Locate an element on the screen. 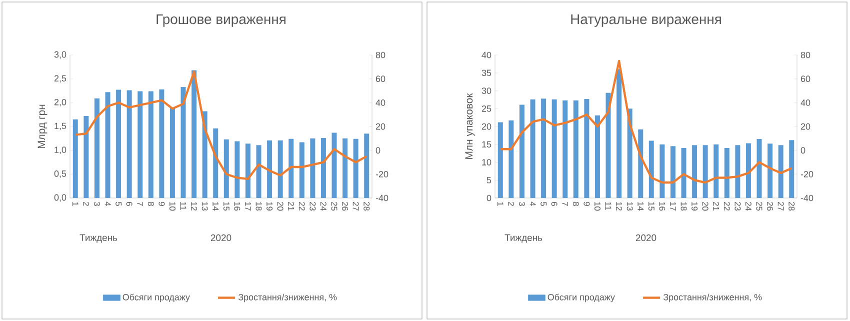  line-series is located at coordinates (646, 122).